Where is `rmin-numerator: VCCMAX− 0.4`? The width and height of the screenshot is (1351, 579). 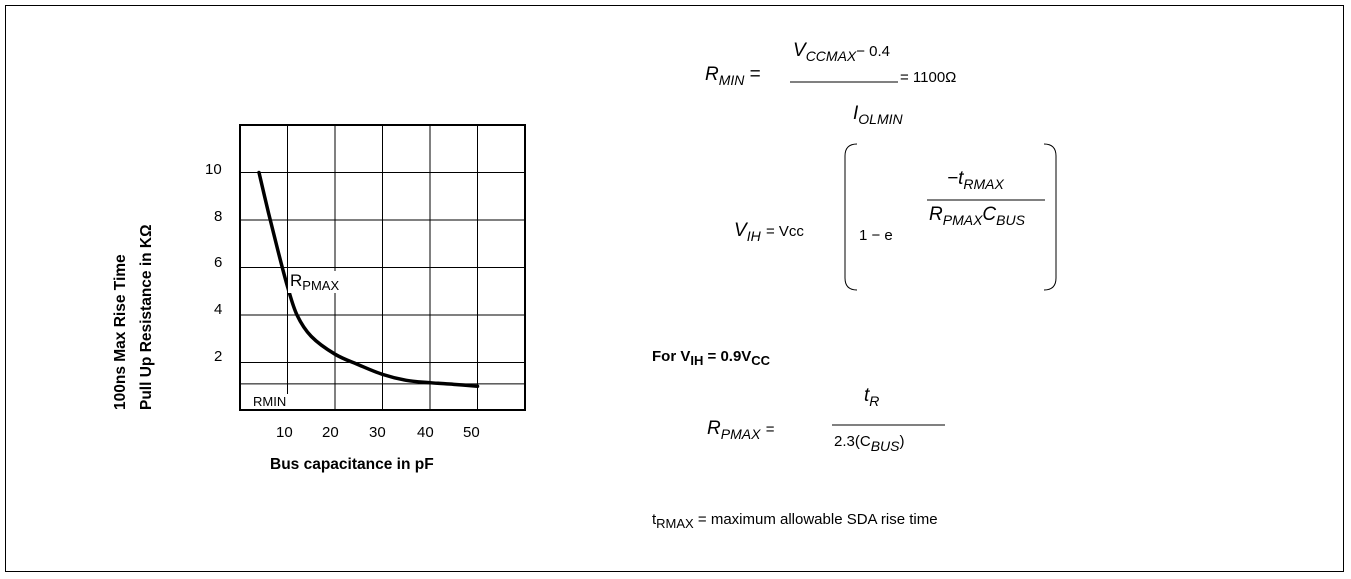 rmin-numerator: VCCMAX− 0.4 is located at coordinates (842, 52).